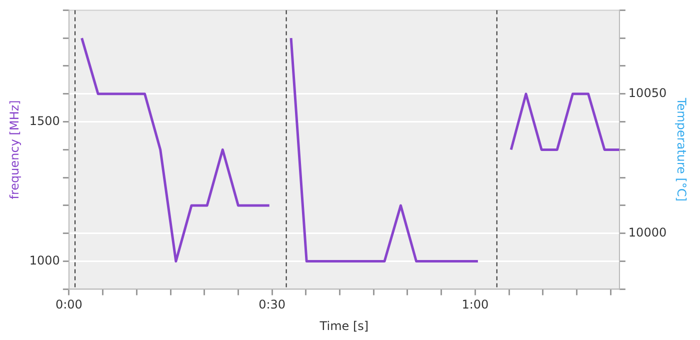  I want to click on y2-axis-title: Temperature [°C], so click(681, 149).